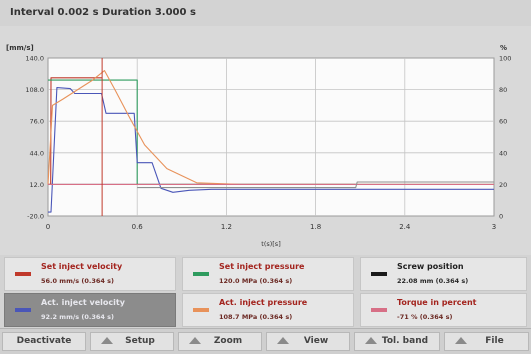 The height and width of the screenshot is (354, 531). What do you see at coordinates (35, 217) in the screenshot?
I see `y-left-tick-label: -20.0` at bounding box center [35, 217].